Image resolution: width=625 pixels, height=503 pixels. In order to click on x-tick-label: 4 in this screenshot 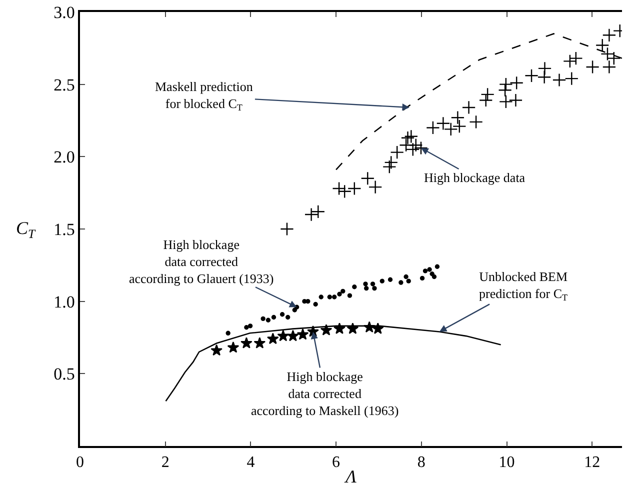, I will do `click(250, 462)`.